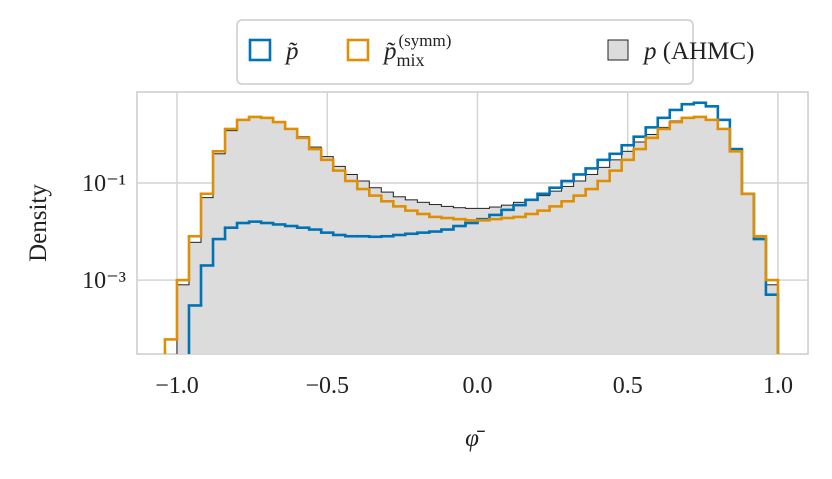 The width and height of the screenshot is (832, 479). What do you see at coordinates (778, 386) in the screenshot?
I see `x-tick-label: 1.0` at bounding box center [778, 386].